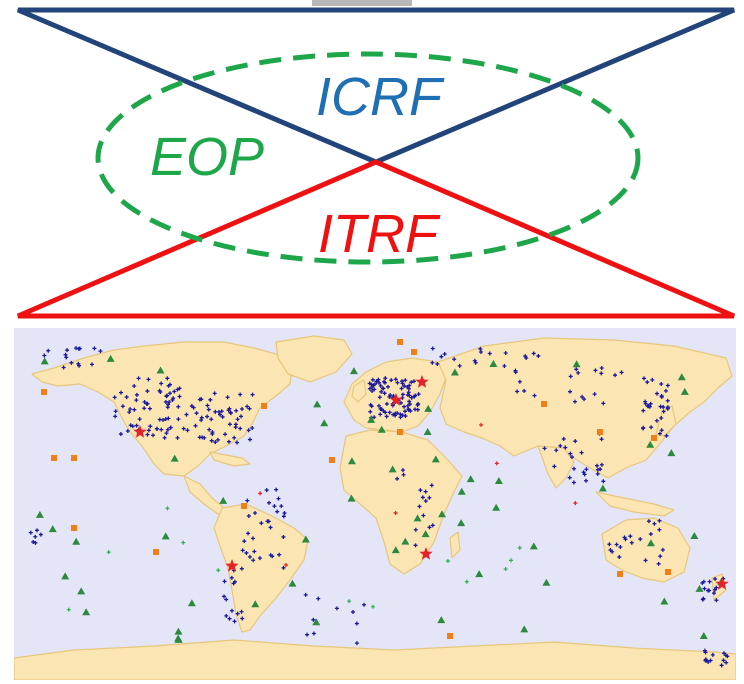 The height and width of the screenshot is (684, 744). I want to click on land-japan, so click(666, 421).